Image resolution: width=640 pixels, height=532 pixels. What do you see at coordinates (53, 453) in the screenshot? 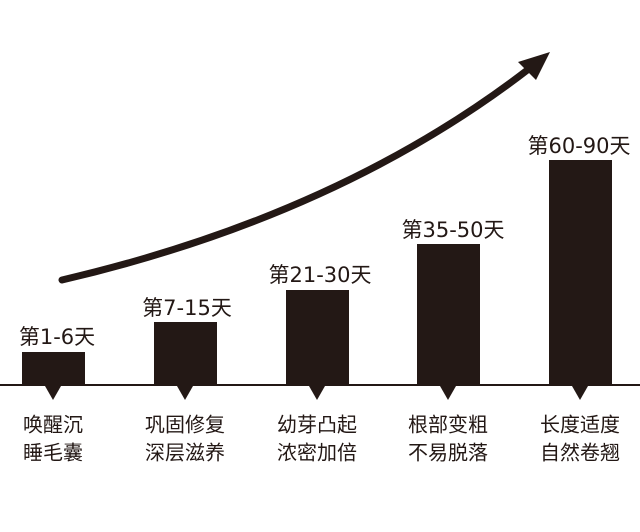
I see `stage-desc: 睡毛囊` at bounding box center [53, 453].